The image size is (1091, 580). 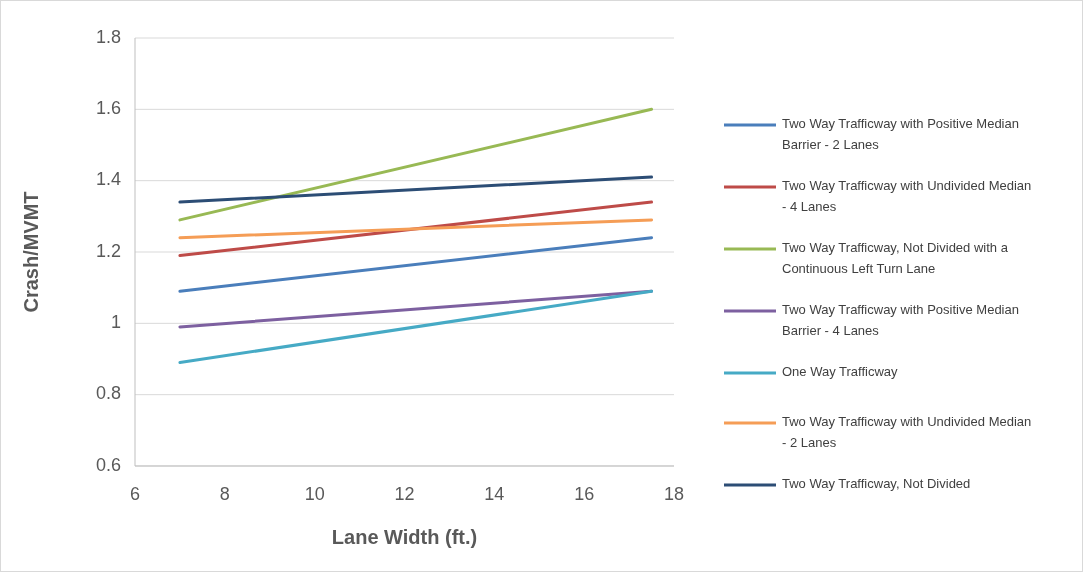 I want to click on x-tick-label: 12, so click(x=404, y=494).